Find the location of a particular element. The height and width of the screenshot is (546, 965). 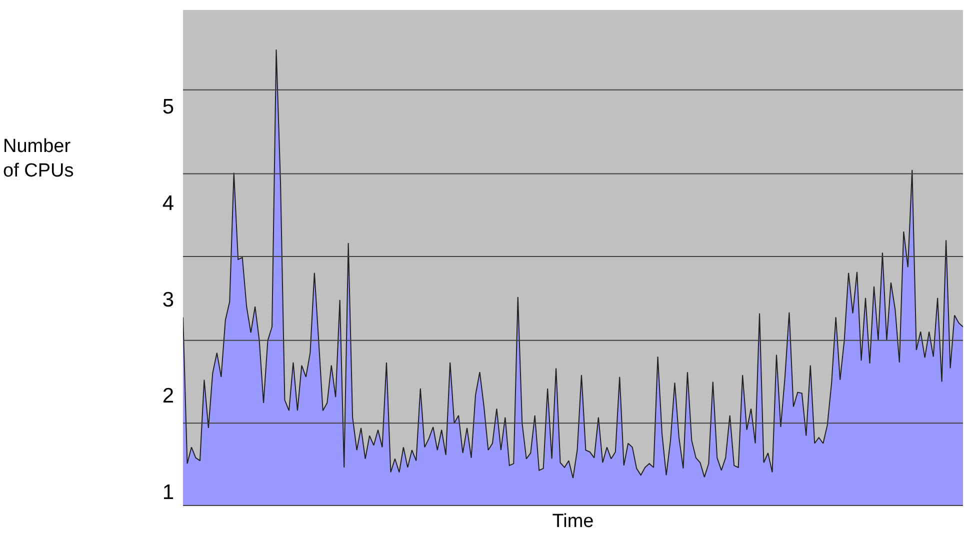

y-tick-label: 2 is located at coordinates (168, 396).